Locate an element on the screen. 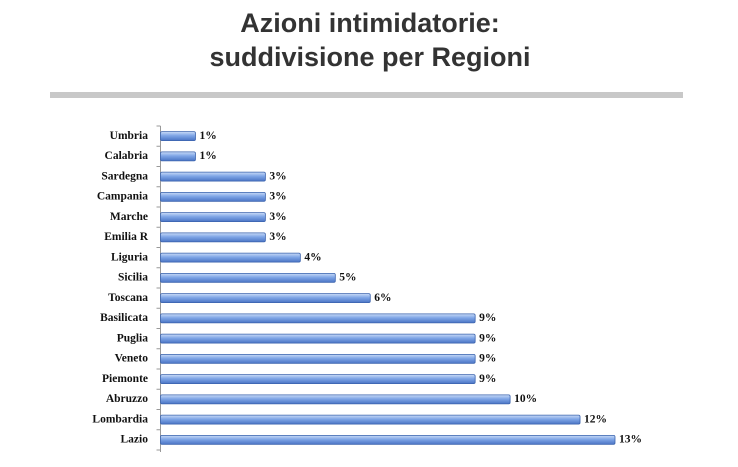  category-label: Lazio is located at coordinates (135, 440).